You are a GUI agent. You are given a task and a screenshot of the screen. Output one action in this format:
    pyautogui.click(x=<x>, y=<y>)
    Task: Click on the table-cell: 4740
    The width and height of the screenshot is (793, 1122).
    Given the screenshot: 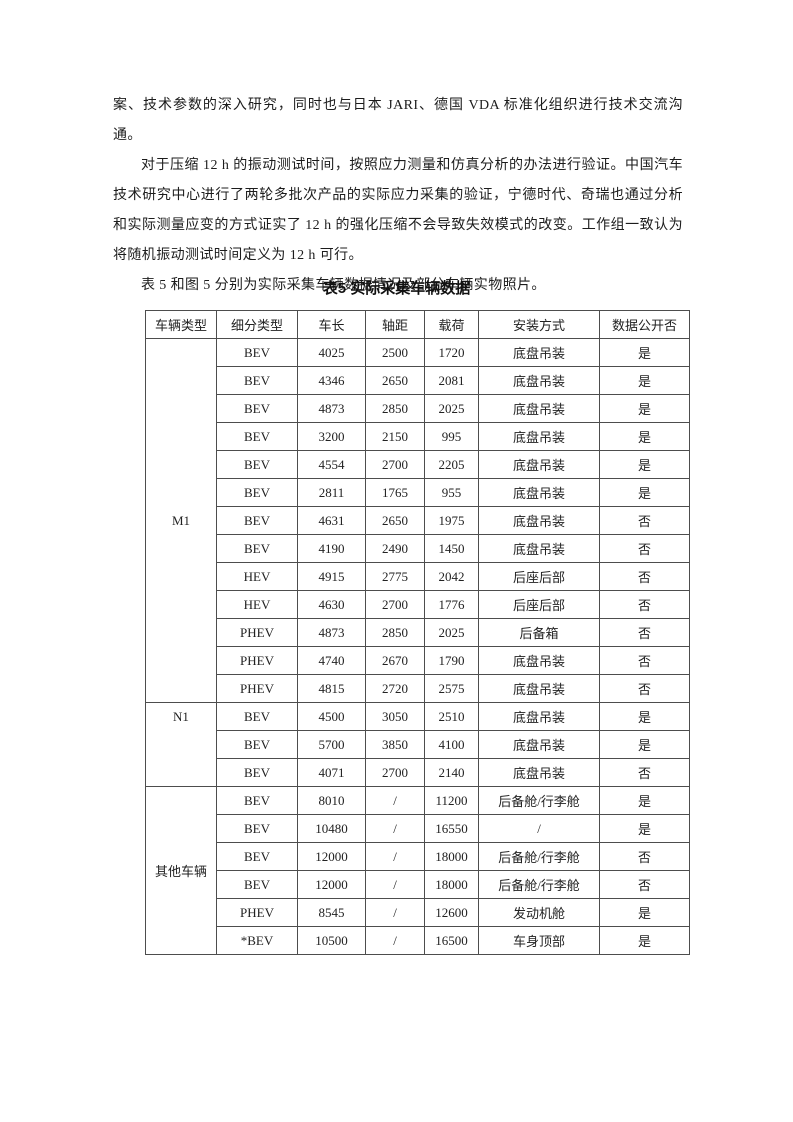 What is the action you would take?
    pyautogui.click(x=331, y=660)
    